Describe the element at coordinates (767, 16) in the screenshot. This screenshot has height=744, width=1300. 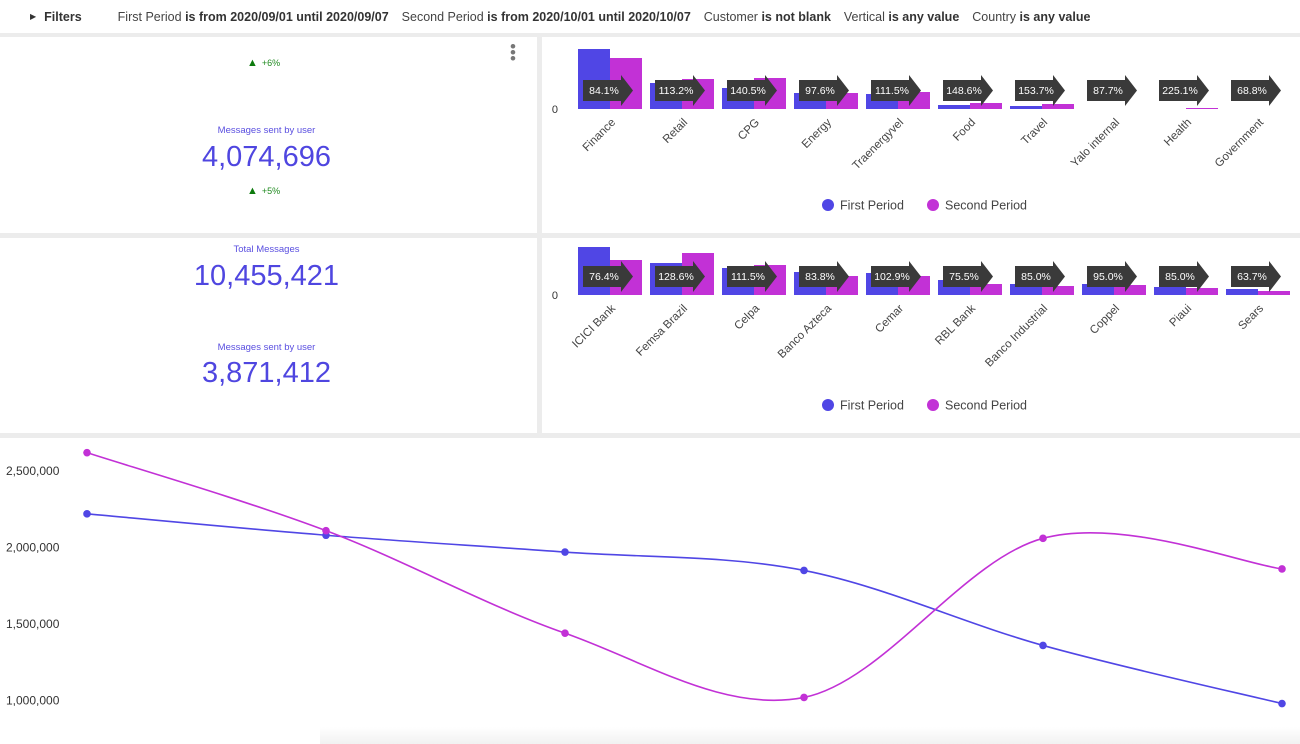
I see `filter-customer: Customer is not blank` at that location.